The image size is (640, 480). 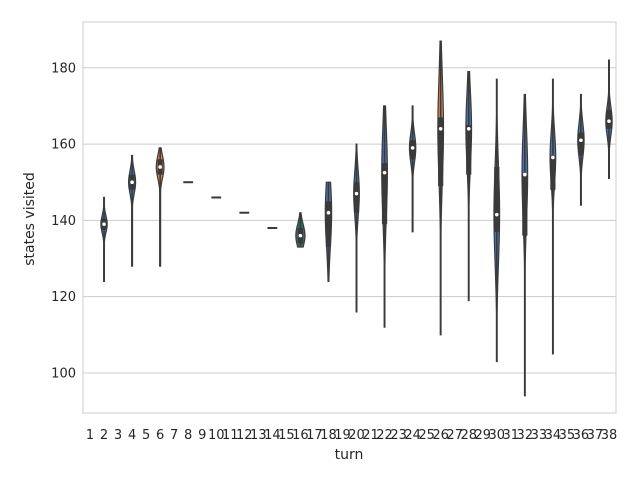 What do you see at coordinates (216, 435) in the screenshot?
I see `x-tick-label: 10` at bounding box center [216, 435].